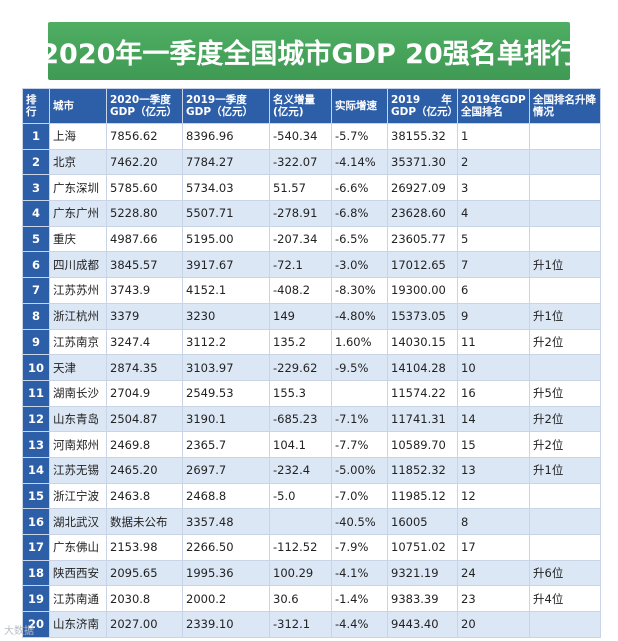 The image size is (618, 641). What do you see at coordinates (78, 213) in the screenshot?
I see `table-cell: 广东广州` at bounding box center [78, 213].